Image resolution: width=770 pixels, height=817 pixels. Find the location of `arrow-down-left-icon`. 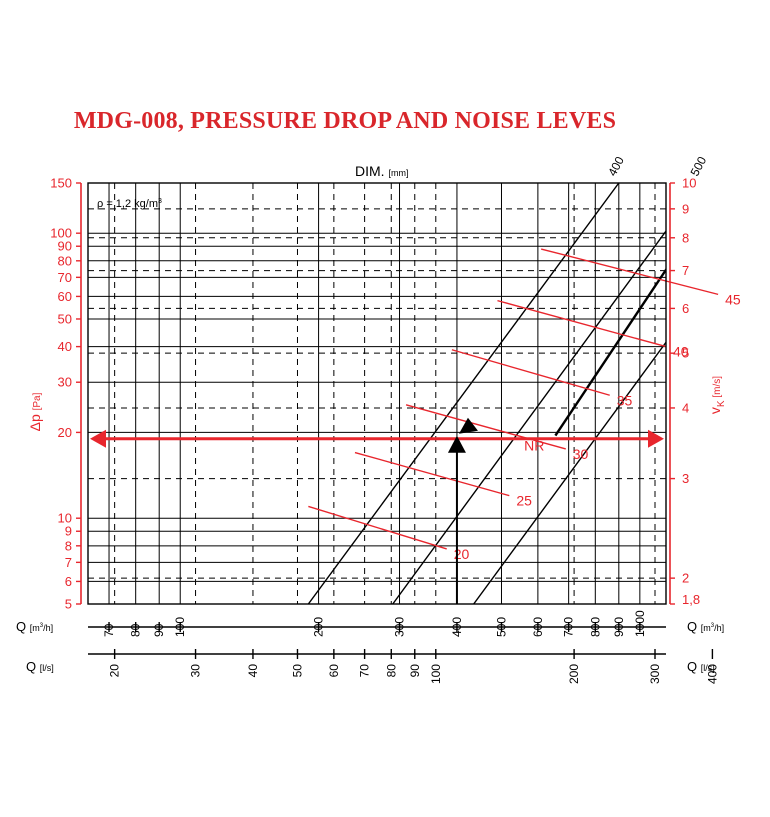

arrow-down-left-icon is located at coordinates (468, 425).